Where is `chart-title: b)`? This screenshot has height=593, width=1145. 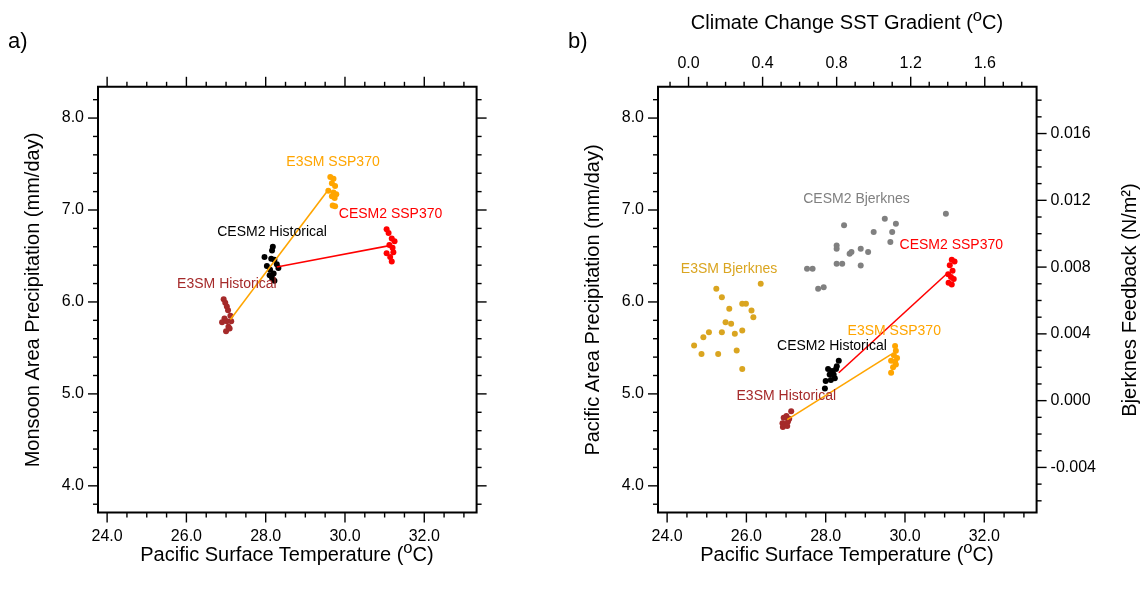
chart-title: b) is located at coordinates (578, 40).